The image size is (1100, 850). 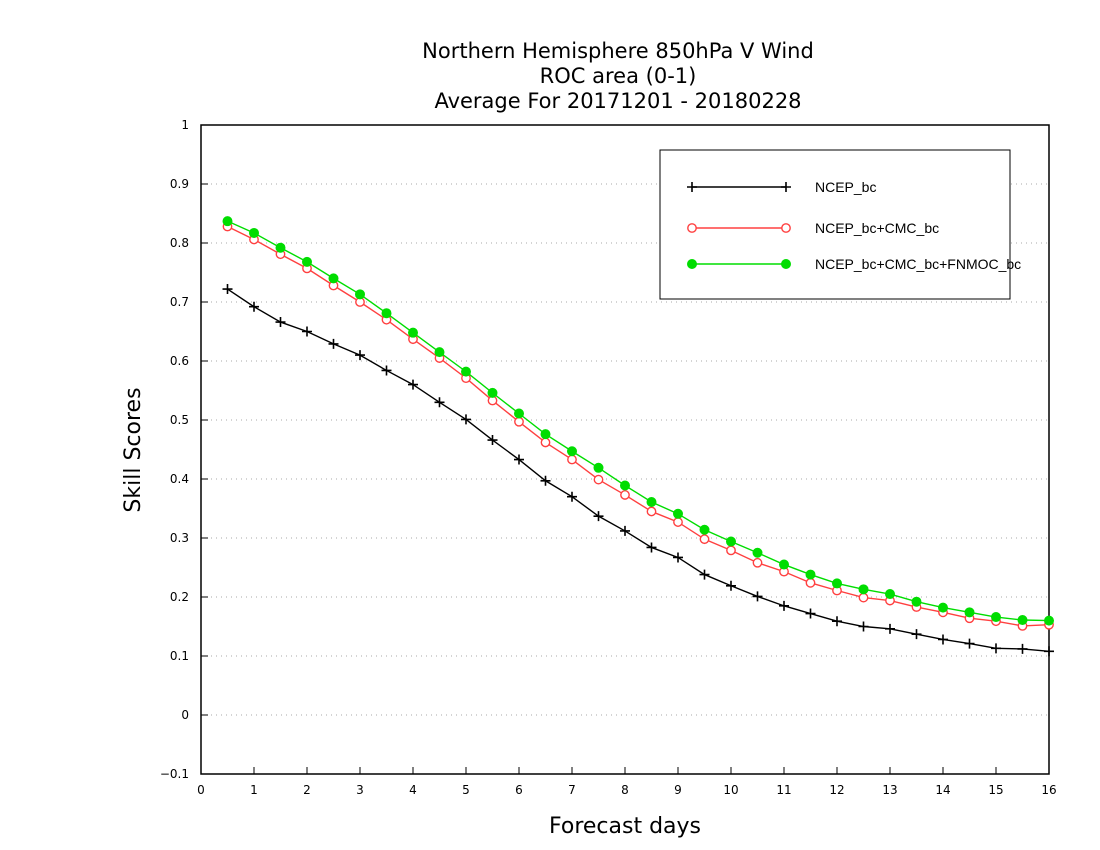 I want to click on y-tick-label: 1, so click(x=185, y=125).